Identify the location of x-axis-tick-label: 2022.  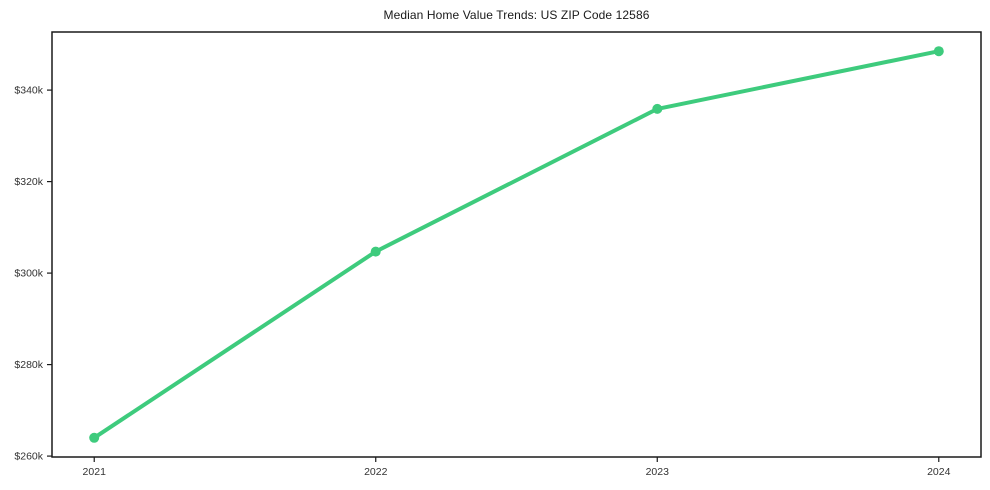
(376, 472).